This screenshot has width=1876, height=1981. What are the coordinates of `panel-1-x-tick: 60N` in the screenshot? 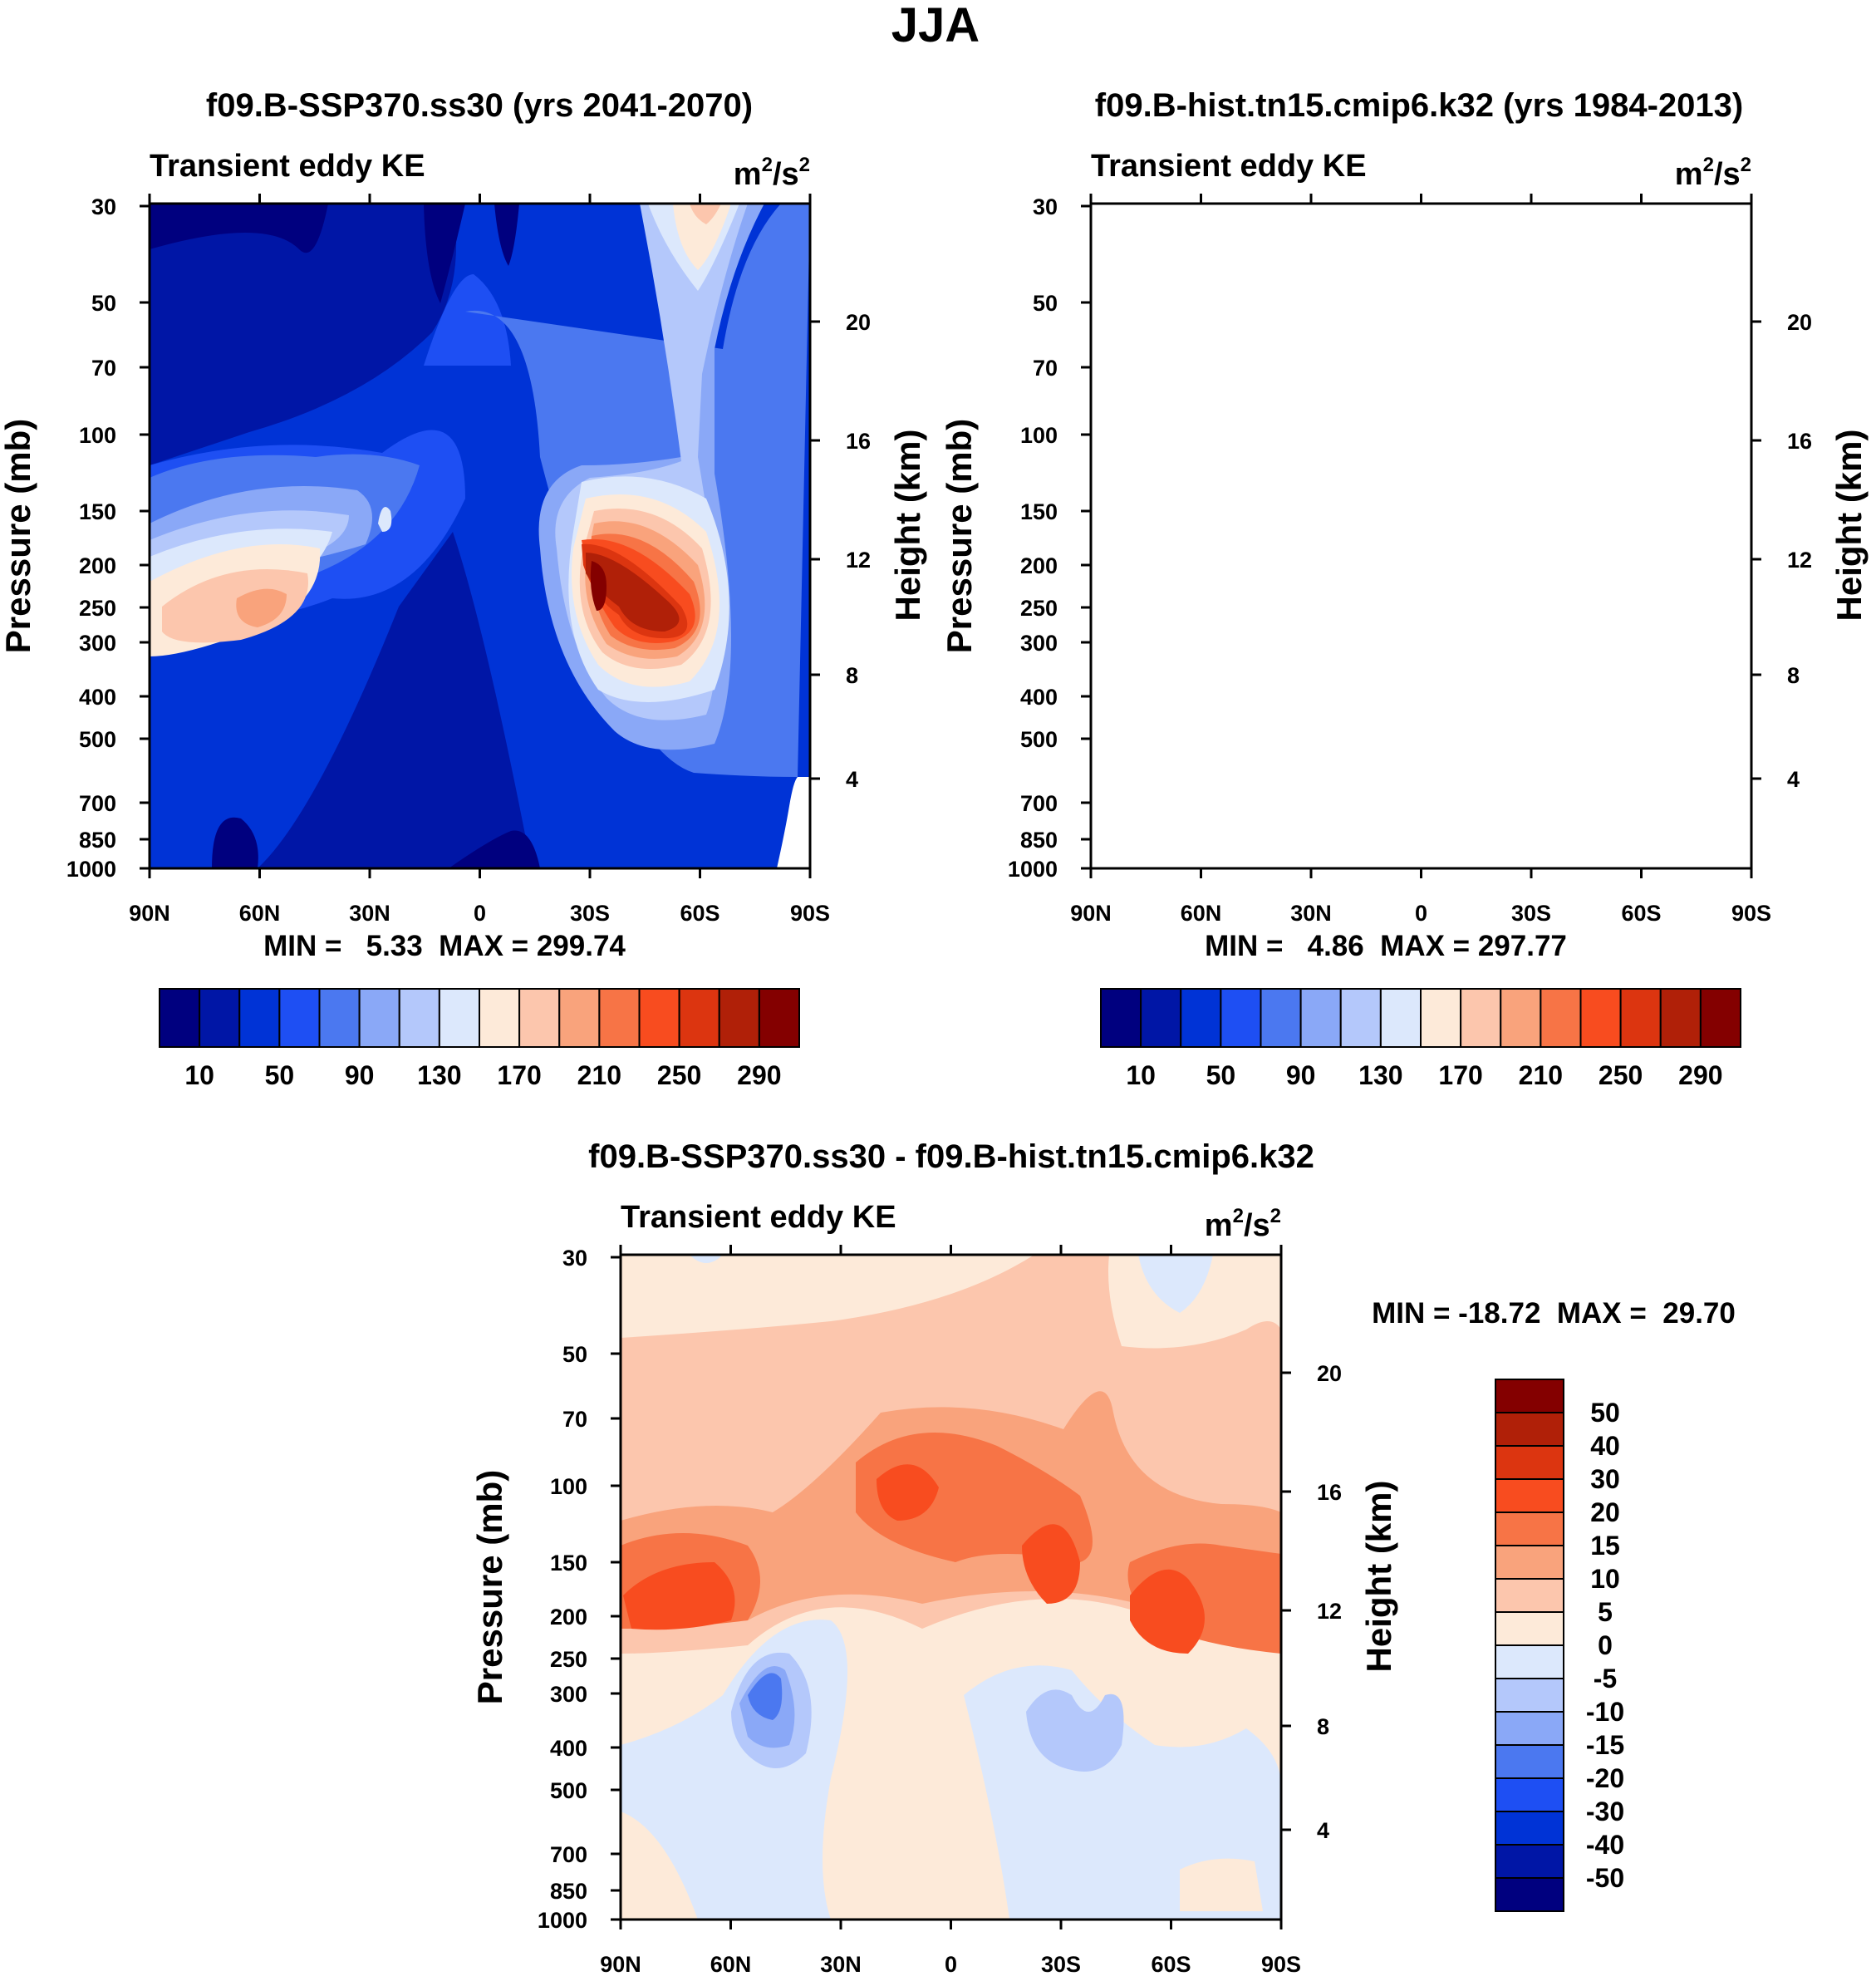 It's located at (260, 913).